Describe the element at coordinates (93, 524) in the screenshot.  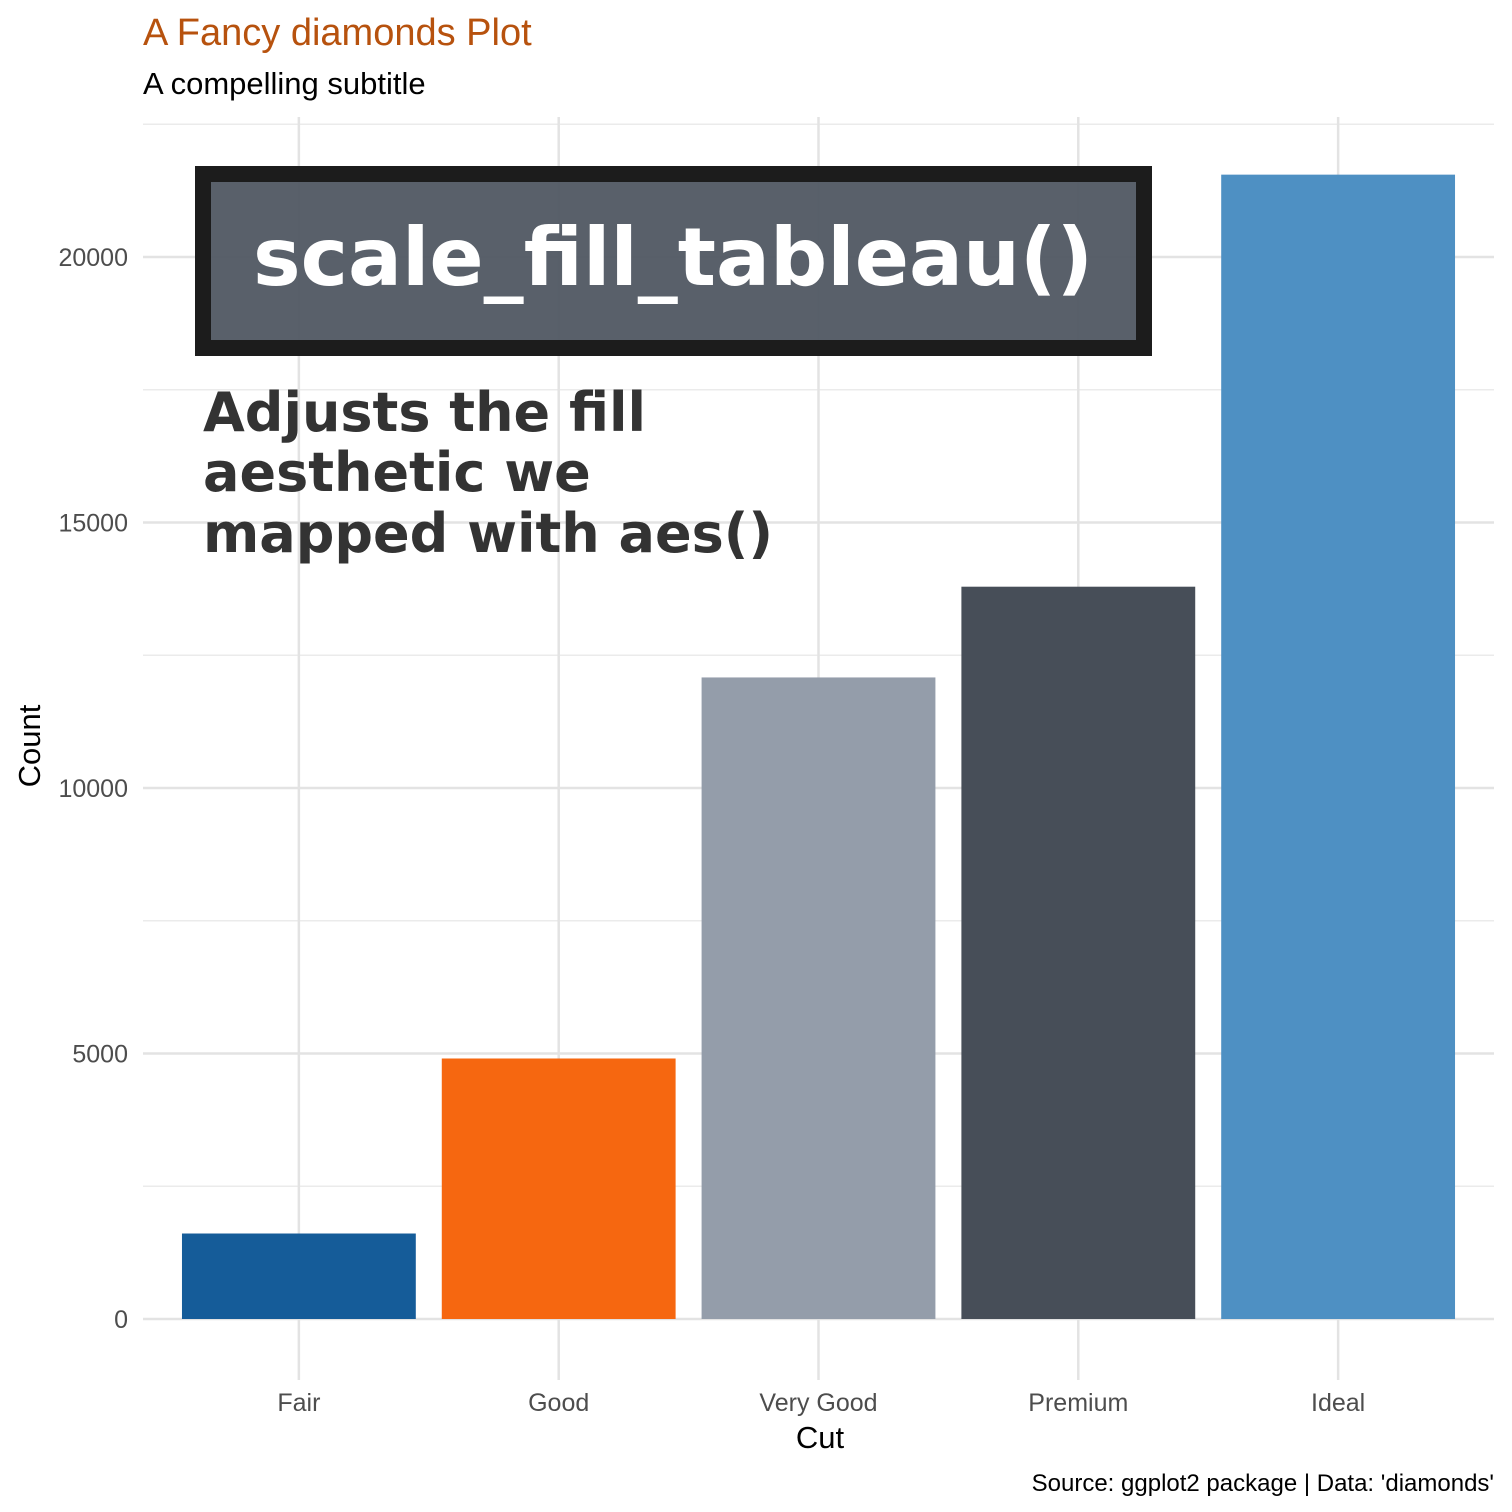
I see `y-tick-label: 15000` at that location.